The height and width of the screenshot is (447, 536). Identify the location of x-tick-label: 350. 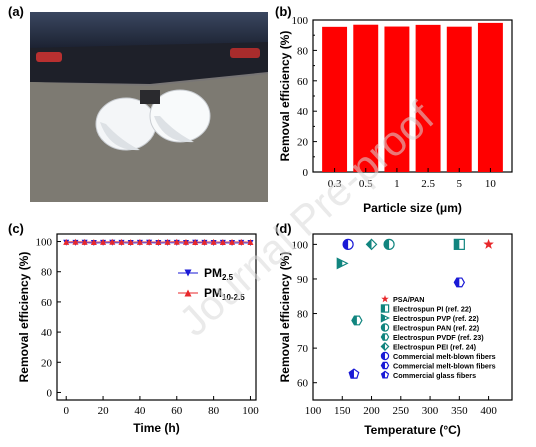
(459, 411).